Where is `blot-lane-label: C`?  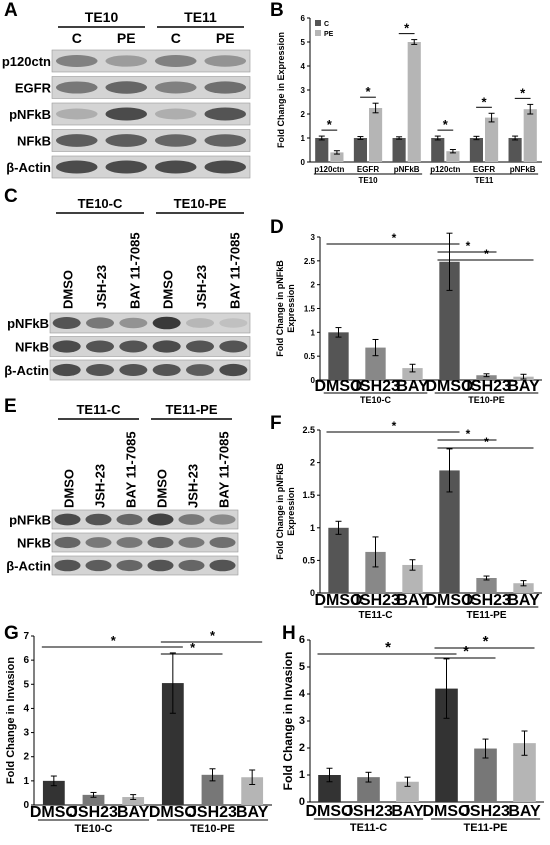 blot-lane-label: C is located at coordinates (77, 38).